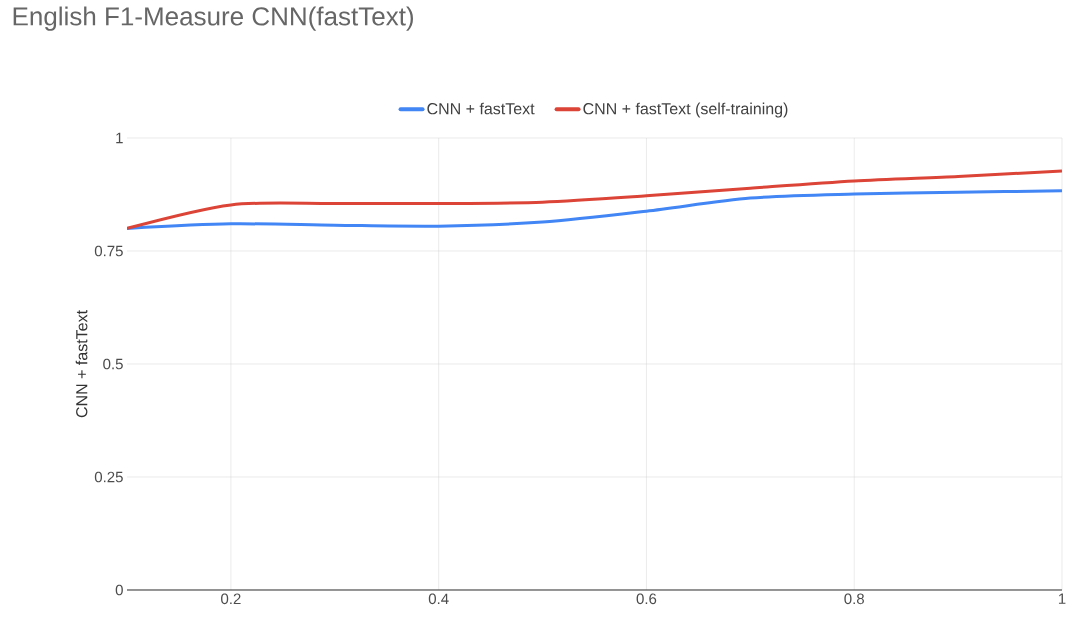 The width and height of the screenshot is (1074, 631). What do you see at coordinates (685, 110) in the screenshot?
I see `legend-label: CNN + fastText (self-training)` at bounding box center [685, 110].